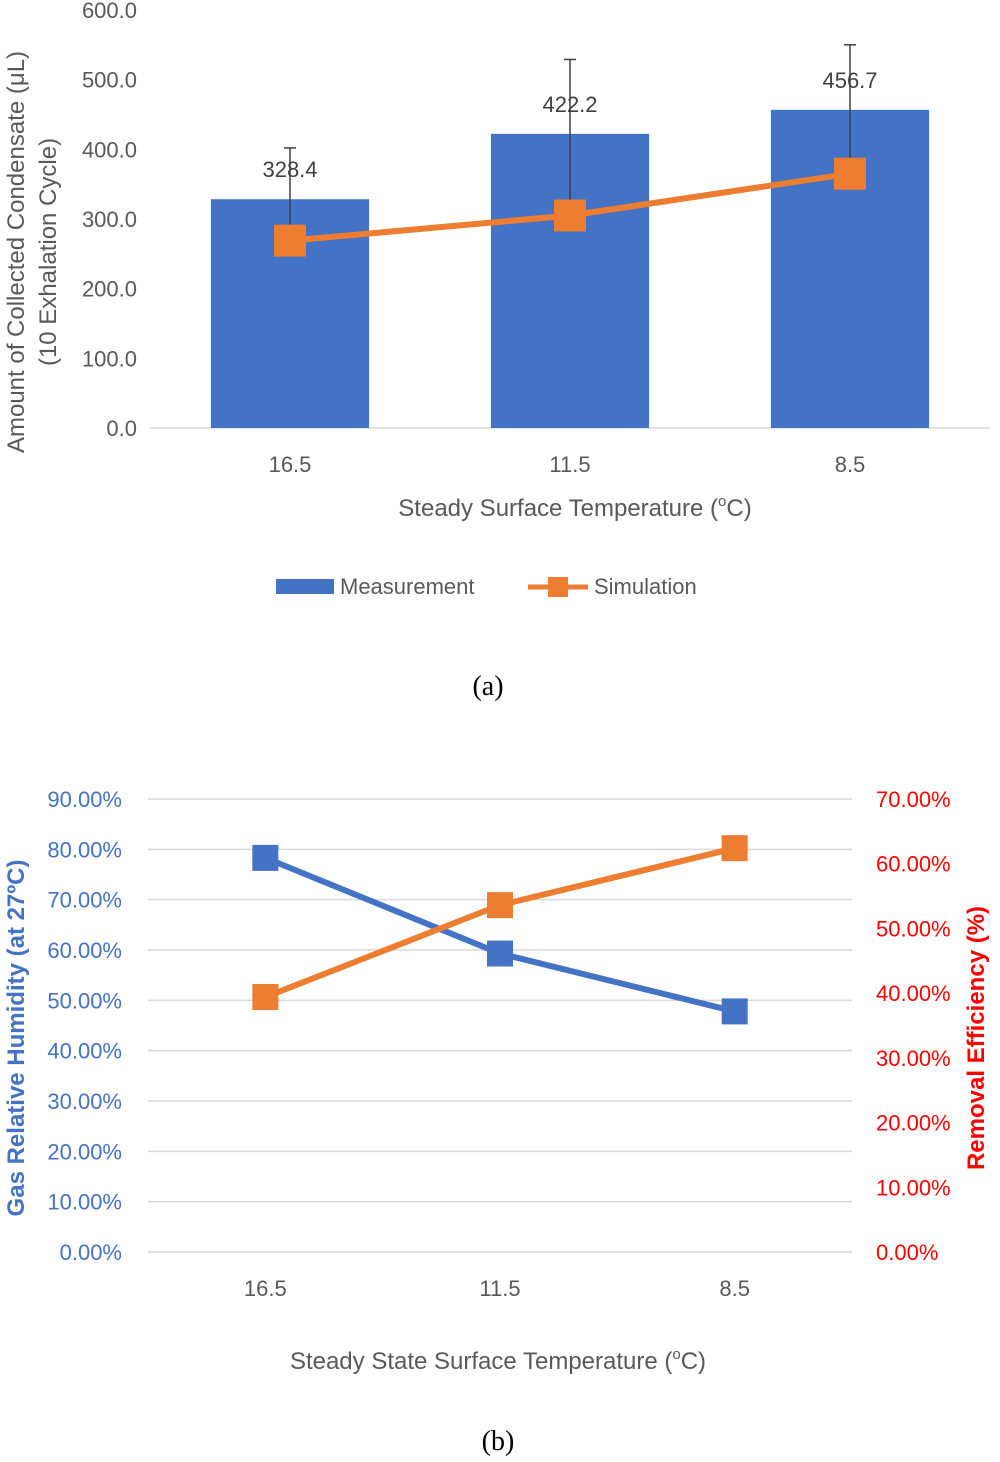 This screenshot has height=1462, width=1000. What do you see at coordinates (569, 104) in the screenshot?
I see `chart-a-data-label: 422.2` at bounding box center [569, 104].